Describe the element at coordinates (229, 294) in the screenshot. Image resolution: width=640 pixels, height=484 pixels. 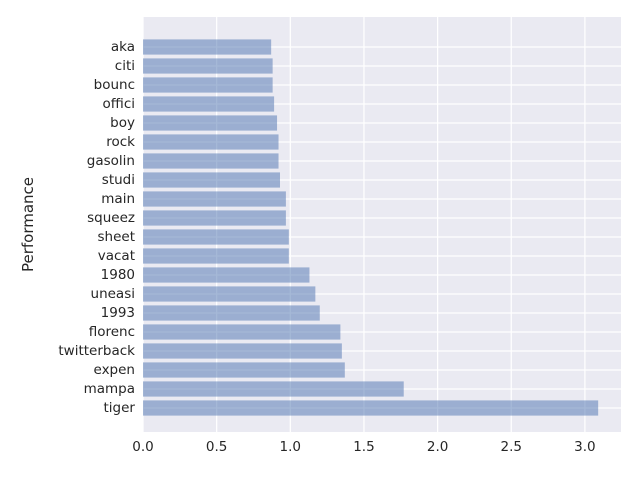
I see `bar-uneasi` at that location.